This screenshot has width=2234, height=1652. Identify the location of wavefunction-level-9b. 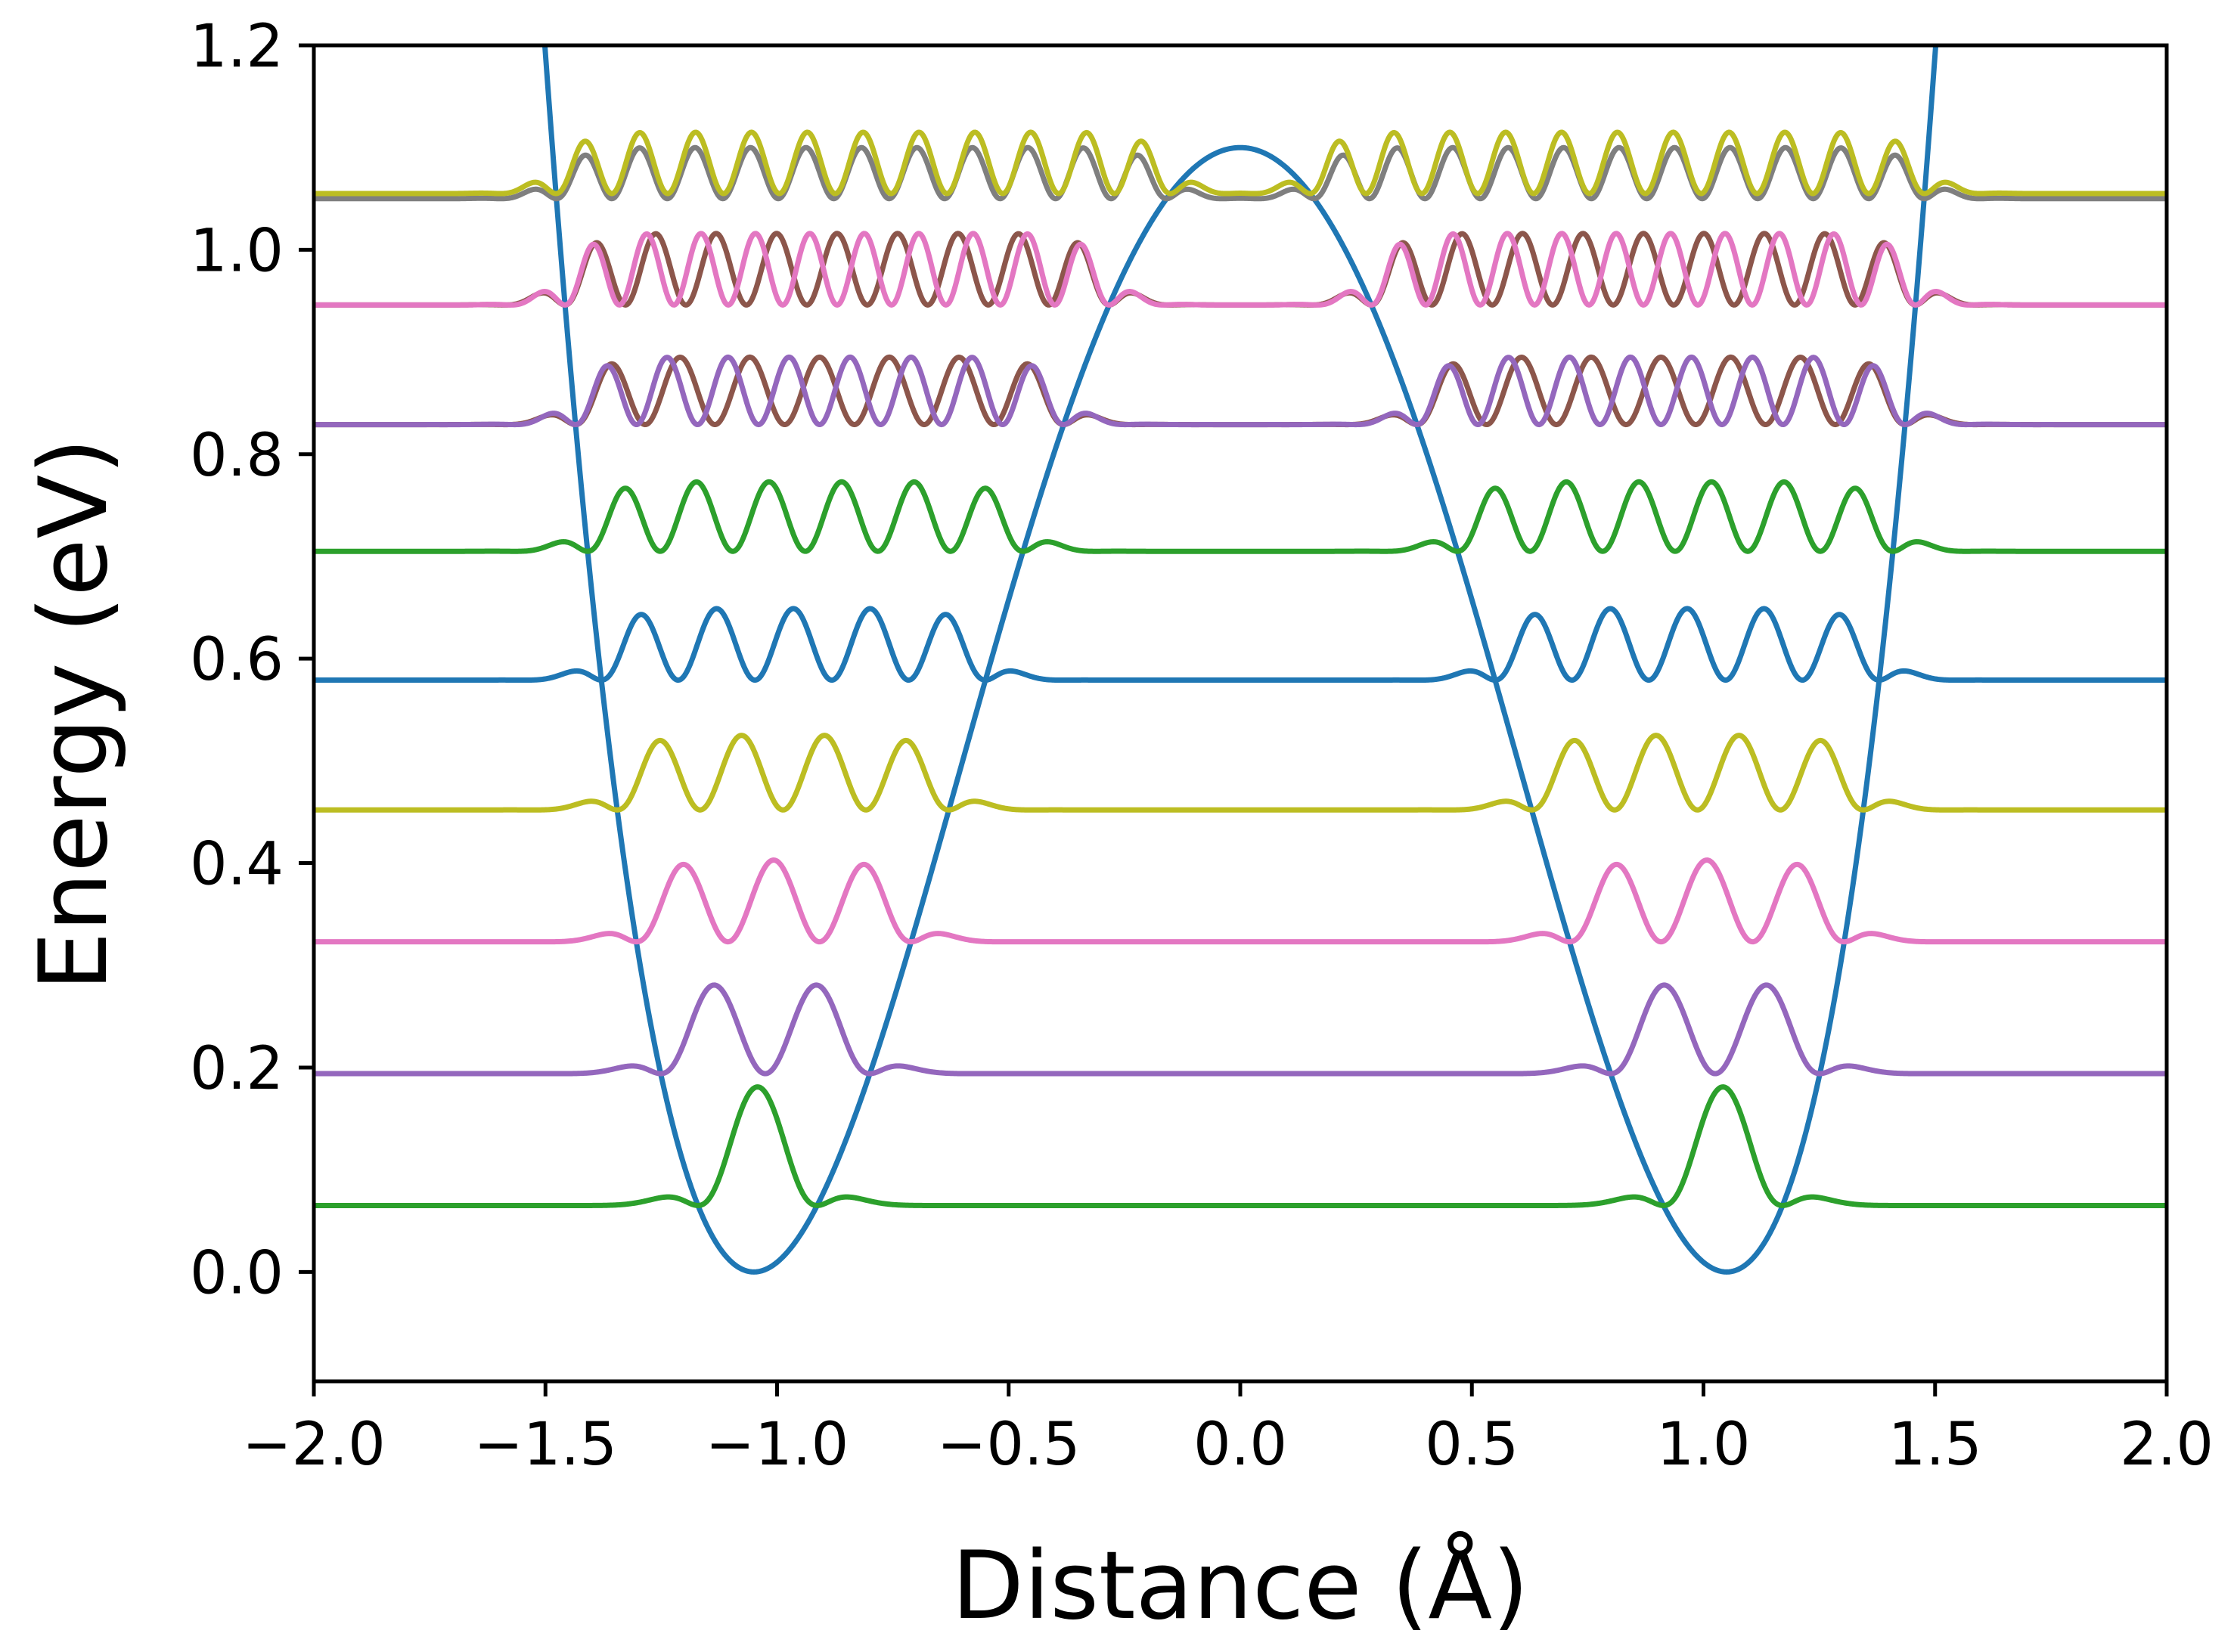
(1240, 163).